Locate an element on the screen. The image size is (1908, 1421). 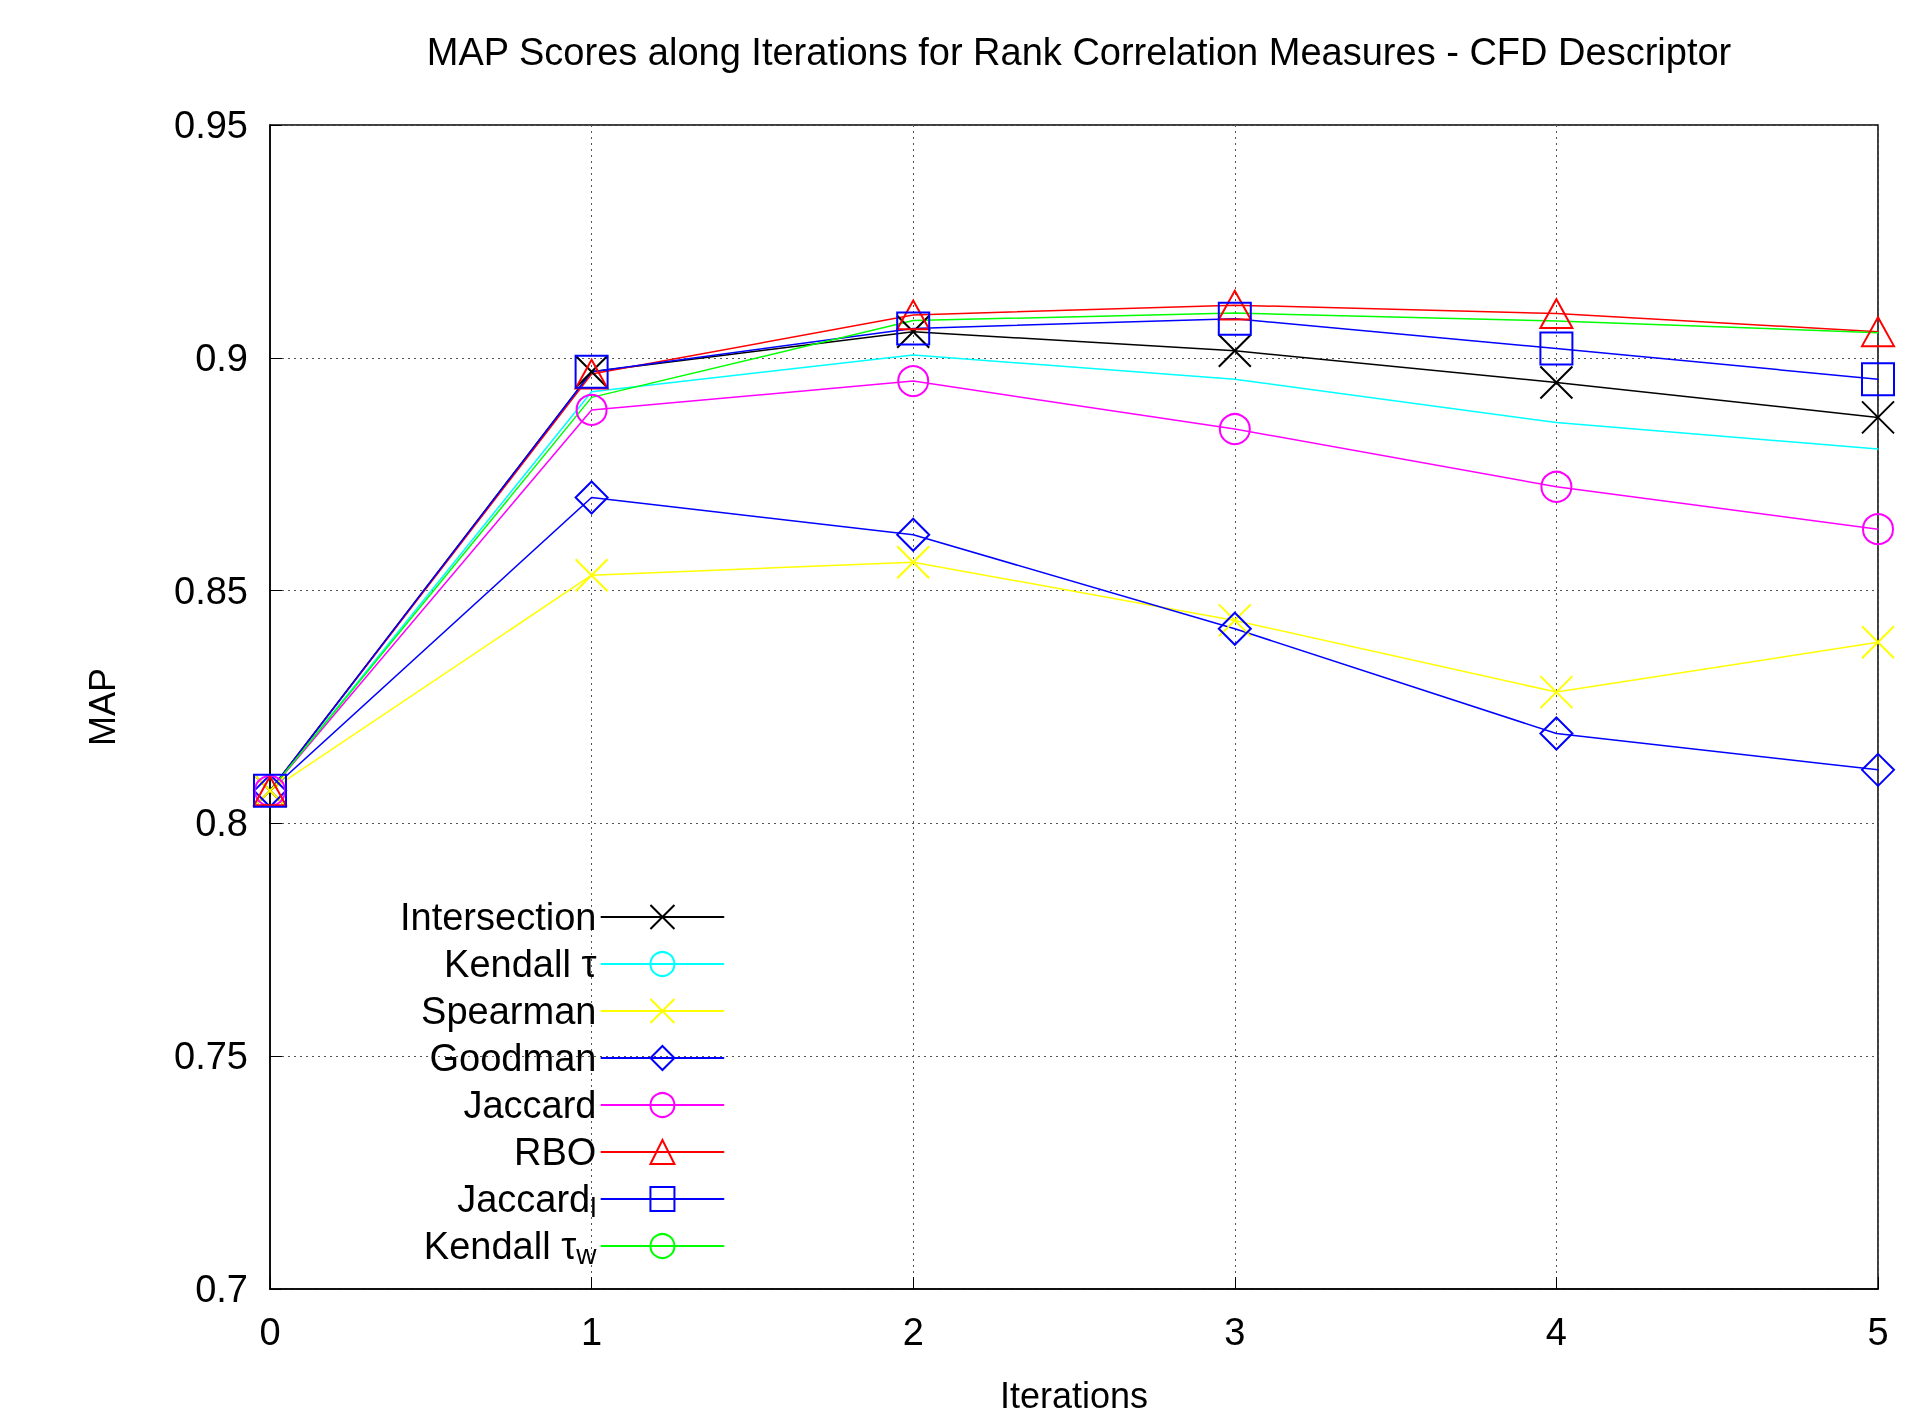
x-axis-title: Iterations is located at coordinates (1074, 1395).